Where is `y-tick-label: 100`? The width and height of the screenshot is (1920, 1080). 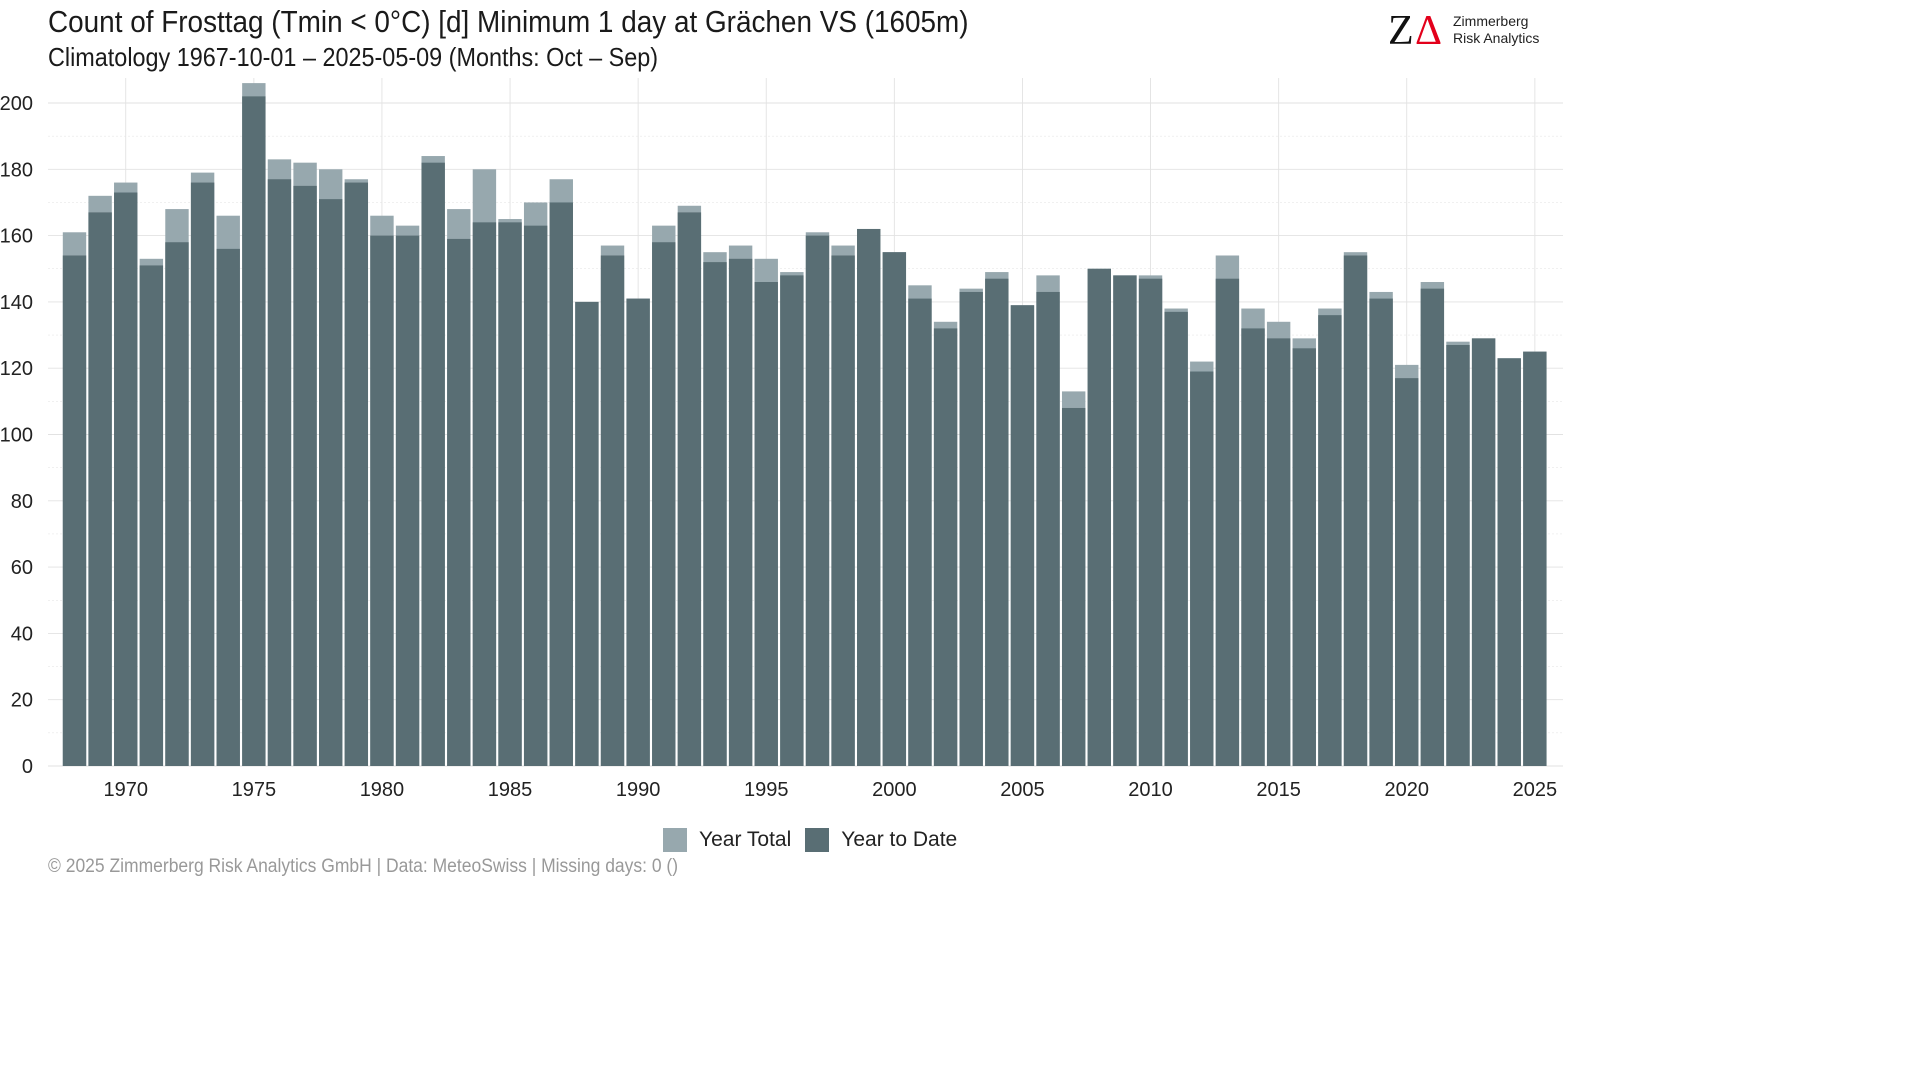 y-tick-label: 100 is located at coordinates (16, 436).